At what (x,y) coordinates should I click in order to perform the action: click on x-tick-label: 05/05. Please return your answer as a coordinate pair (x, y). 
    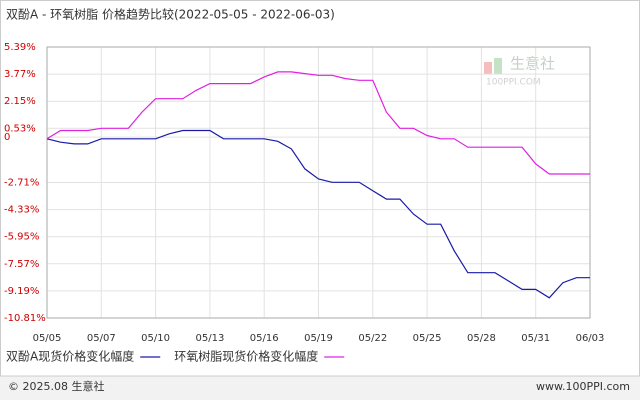
    Looking at the image, I should click on (47, 338).